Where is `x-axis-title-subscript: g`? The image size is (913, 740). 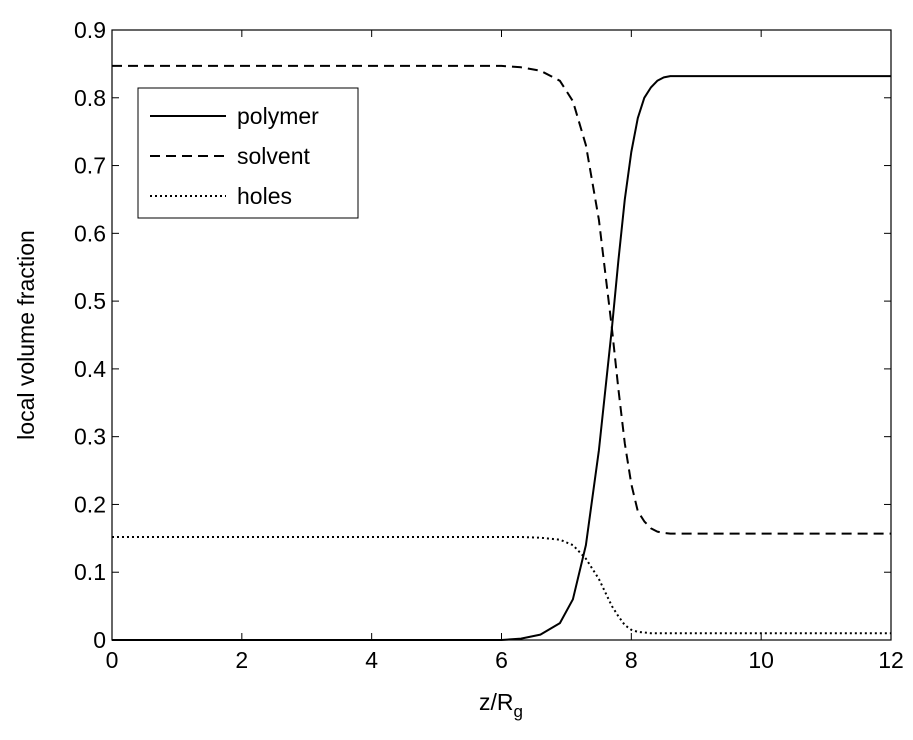 x-axis-title-subscript: g is located at coordinates (518, 711).